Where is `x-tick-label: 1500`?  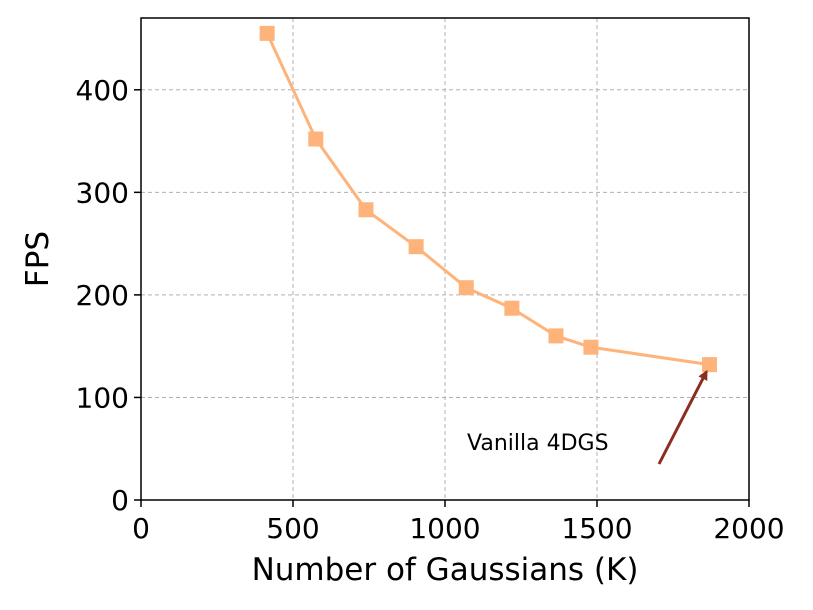
x-tick-label: 1500 is located at coordinates (596, 528).